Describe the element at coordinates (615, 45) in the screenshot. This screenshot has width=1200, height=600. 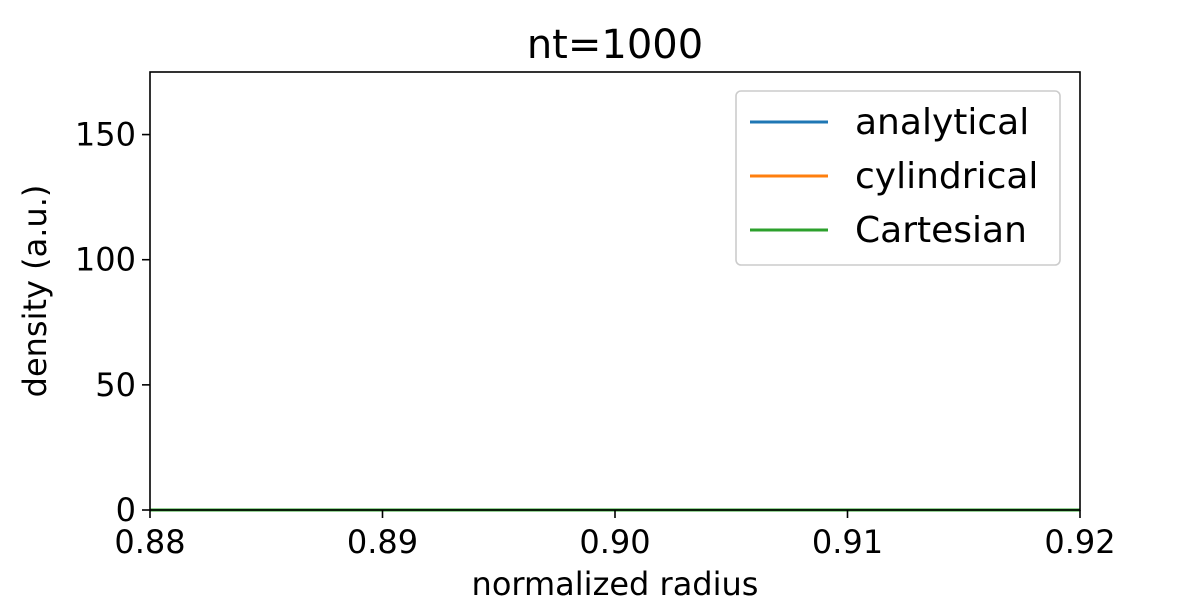
I see `chart-title: nt=1000` at that location.